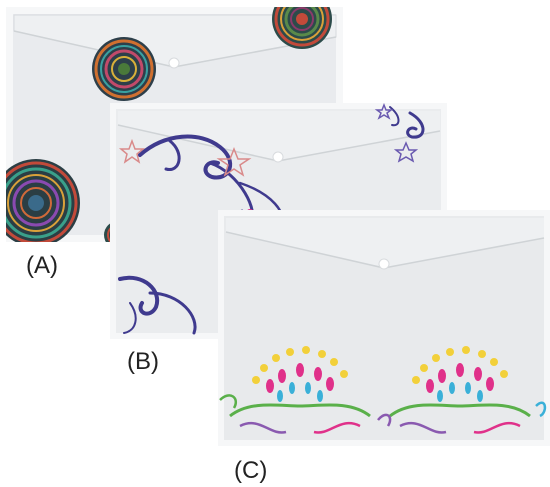 The height and width of the screenshot is (487, 550). I want to click on caption-c: (C), so click(251, 470).